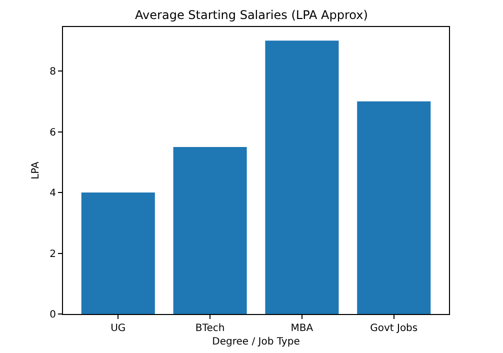  I want to click on y-tick-label: 8, so click(53, 72).